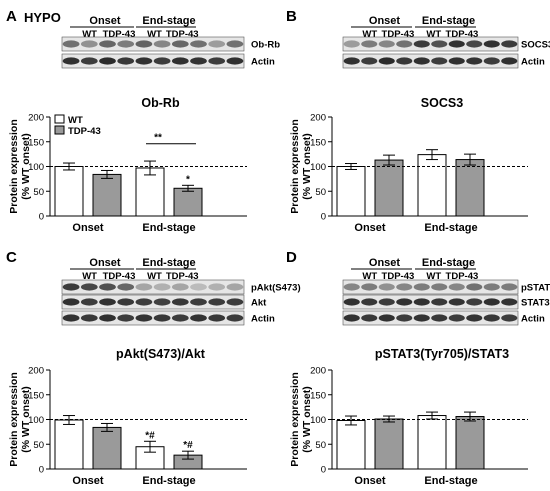  I want to click on significance-bracket-label: **, so click(158, 138).